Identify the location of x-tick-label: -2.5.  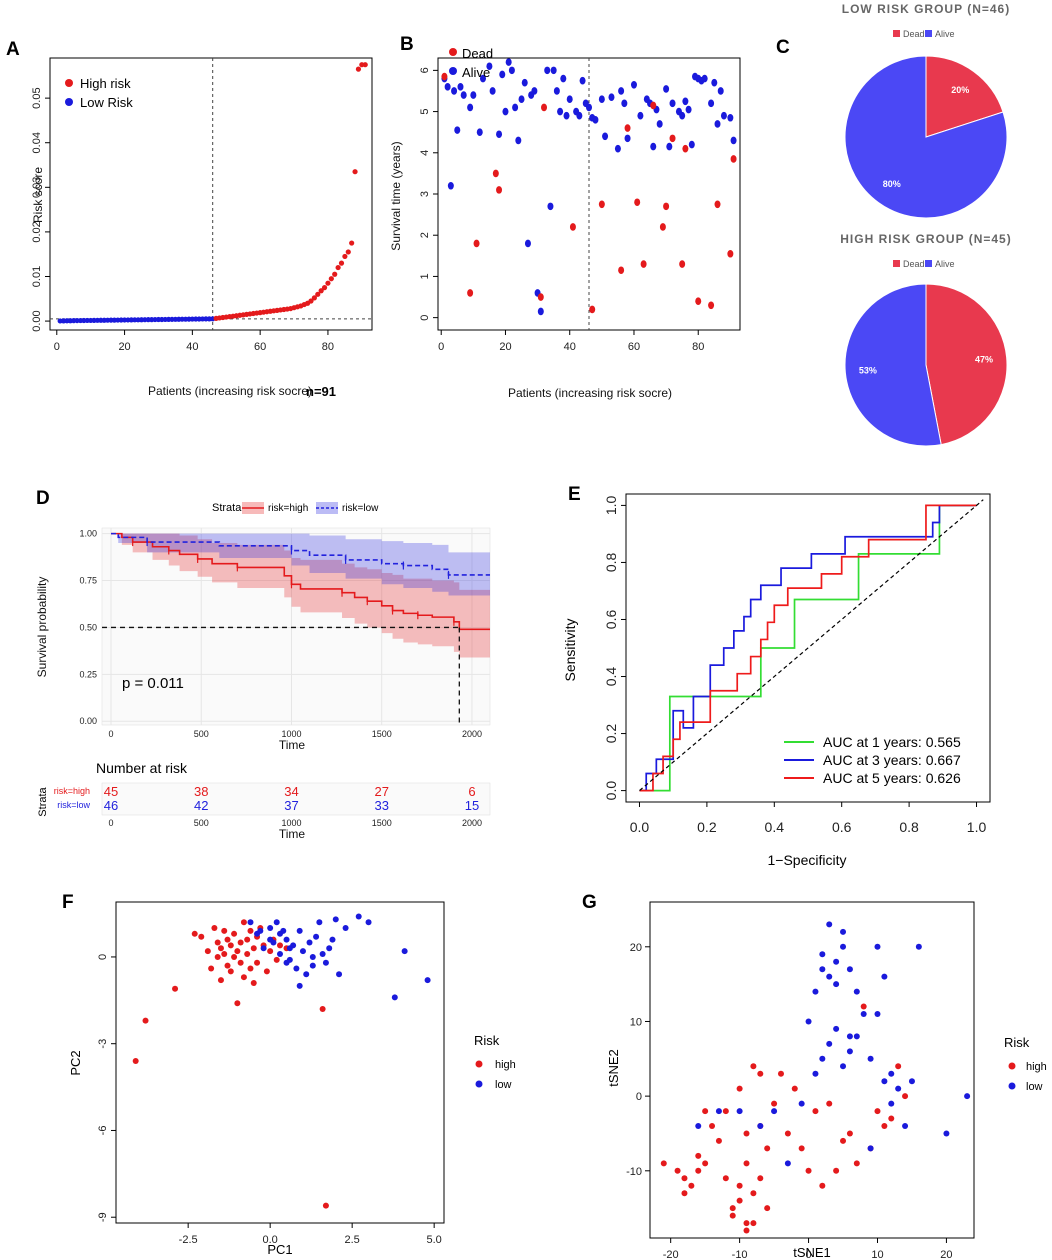
(188, 1240).